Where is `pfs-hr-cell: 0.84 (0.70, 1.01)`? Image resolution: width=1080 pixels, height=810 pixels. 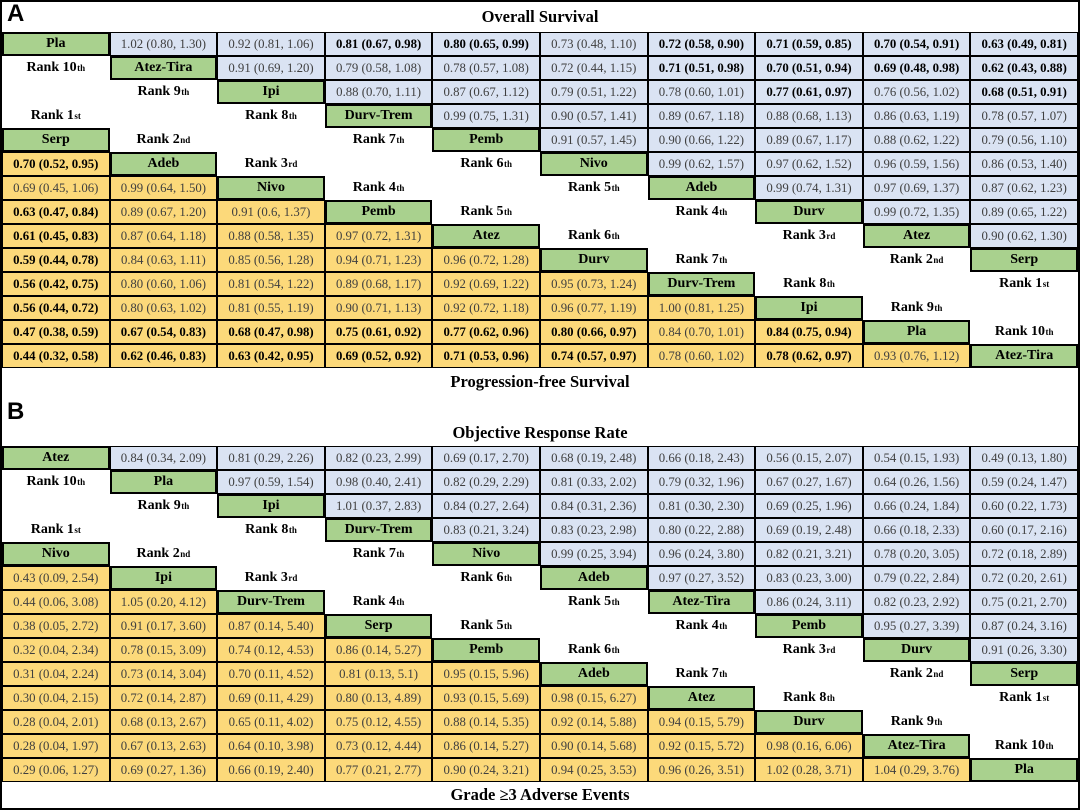
pfs-hr-cell: 0.84 (0.70, 1.01) is located at coordinates (701, 332).